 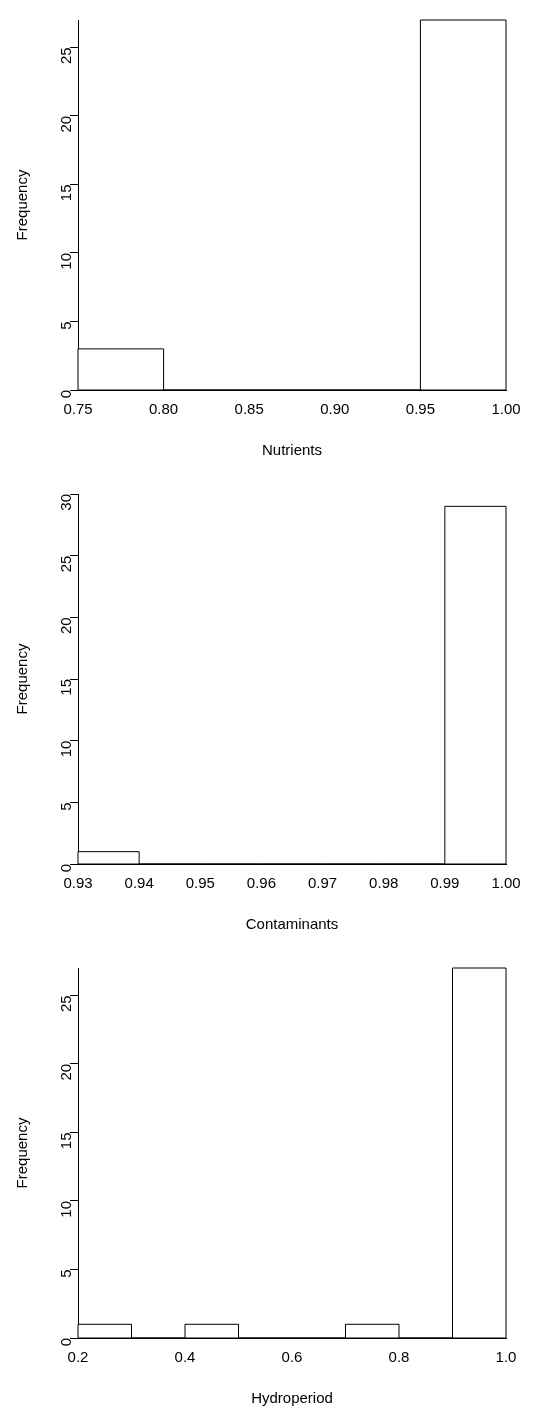 I want to click on x-tick-label: 0.97, so click(x=322, y=883).